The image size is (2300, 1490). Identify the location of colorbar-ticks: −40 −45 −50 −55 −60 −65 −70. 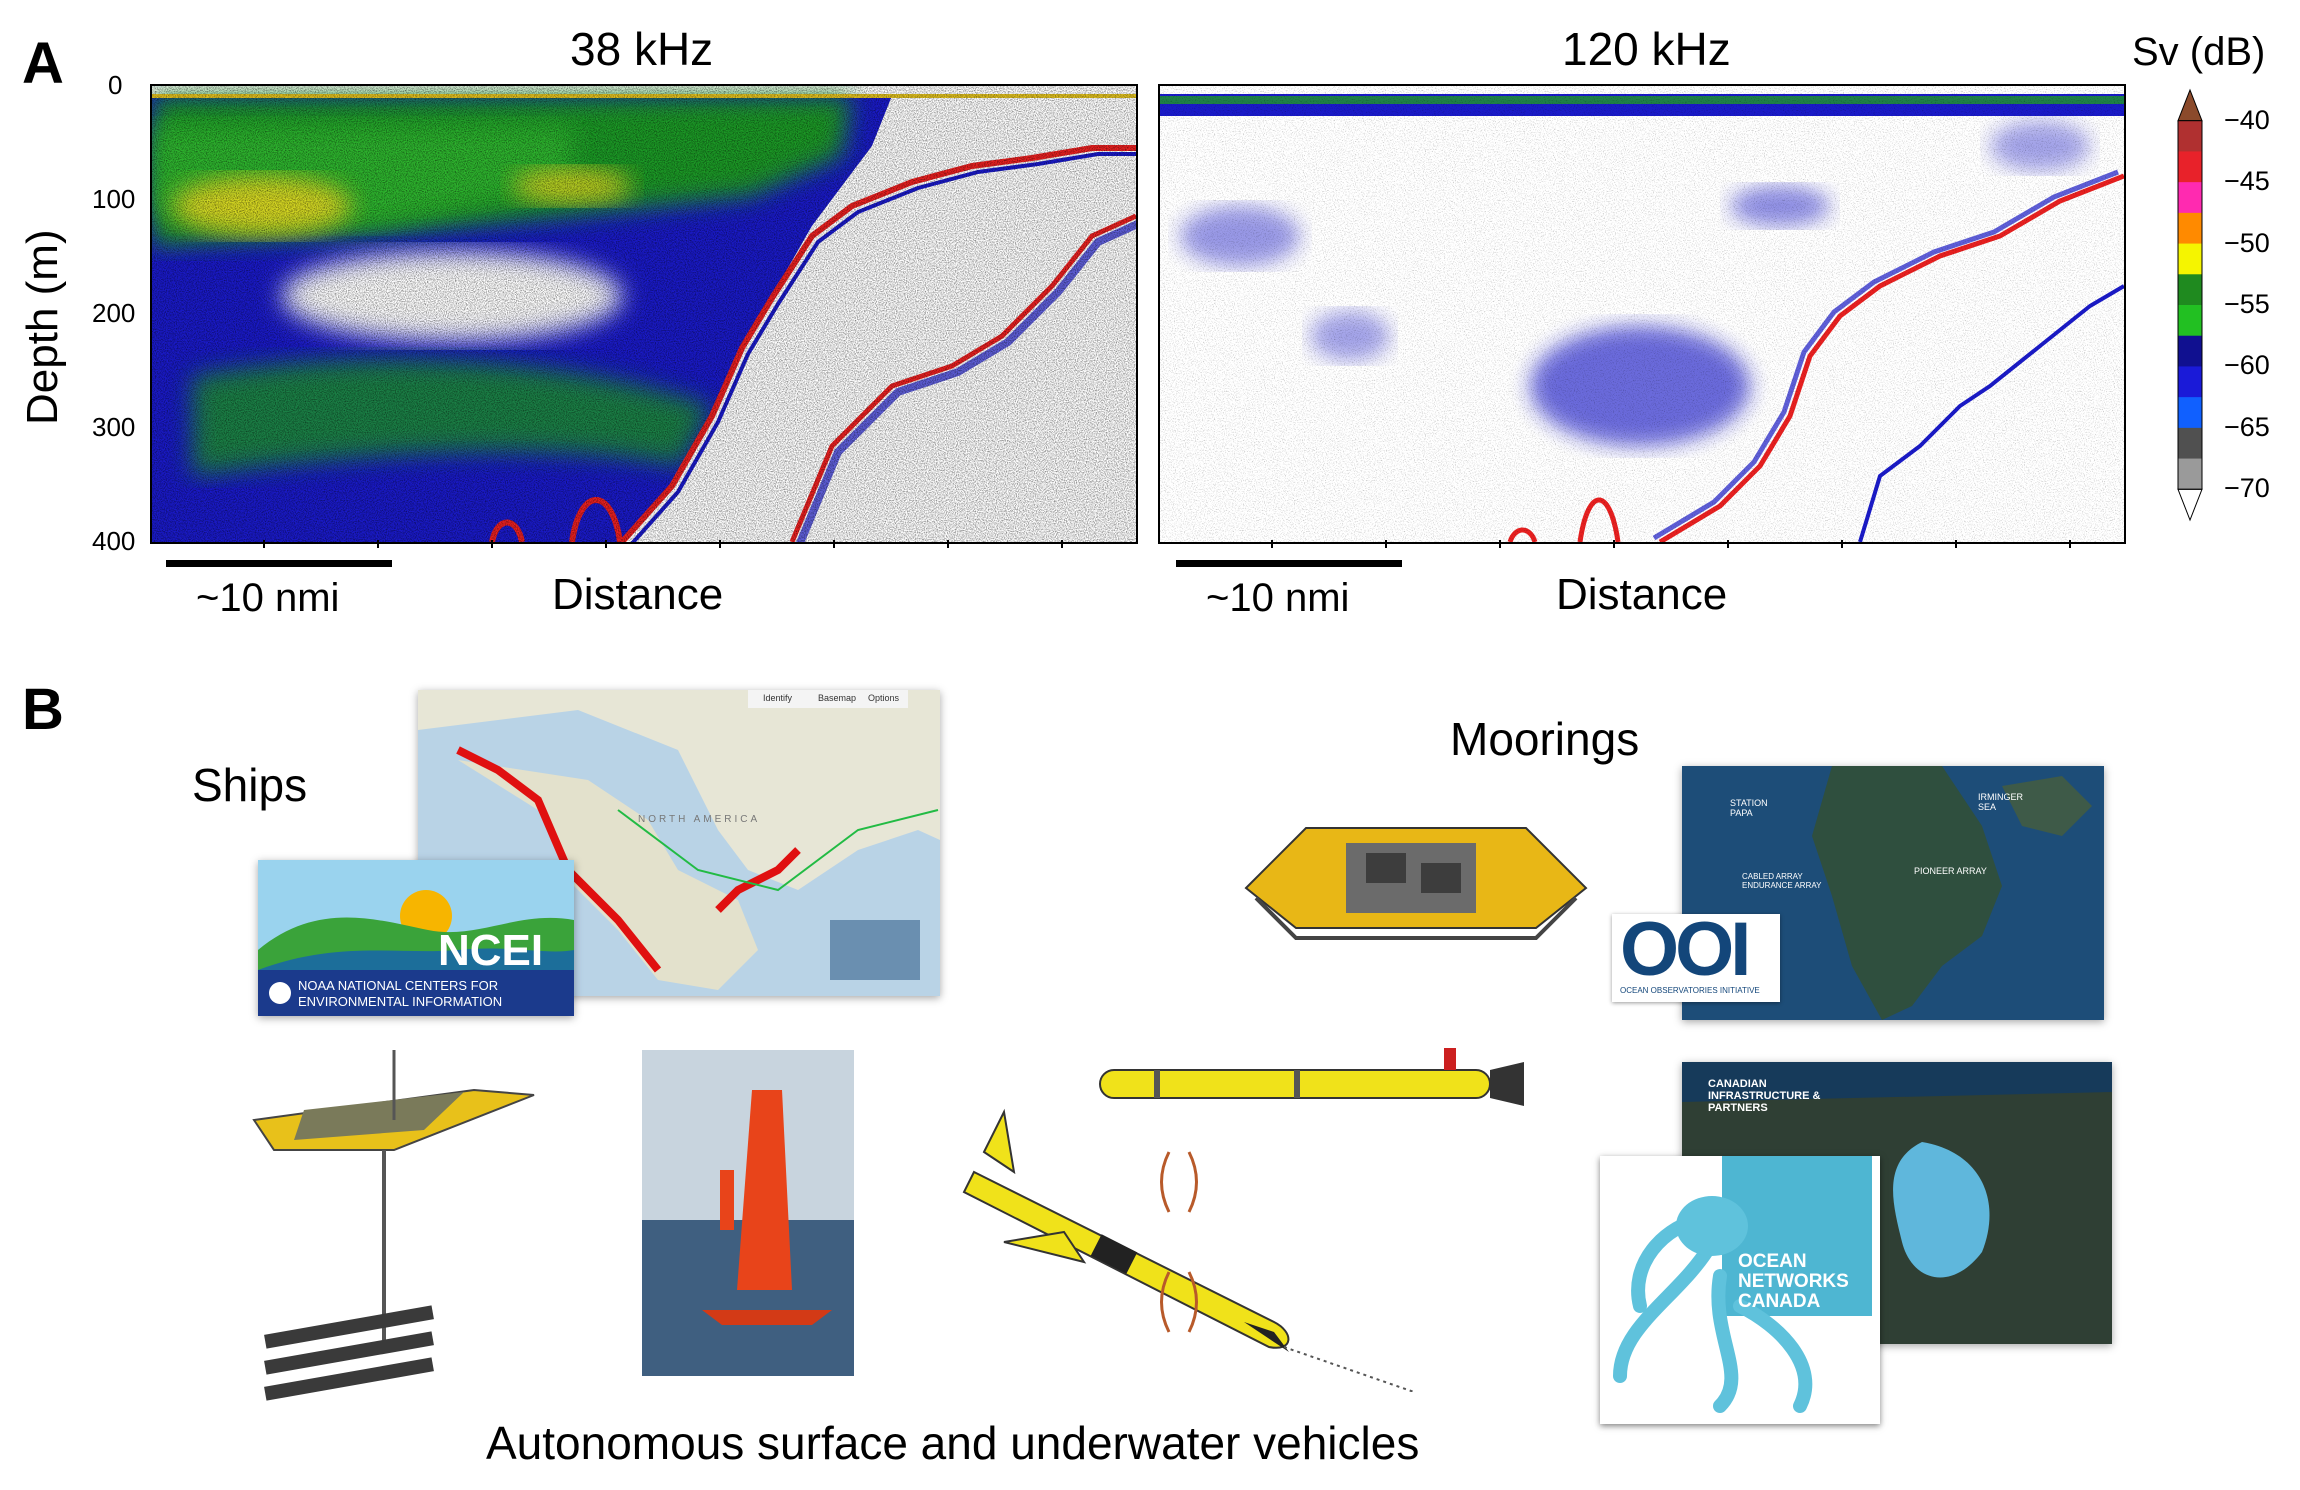
(2250, 314).